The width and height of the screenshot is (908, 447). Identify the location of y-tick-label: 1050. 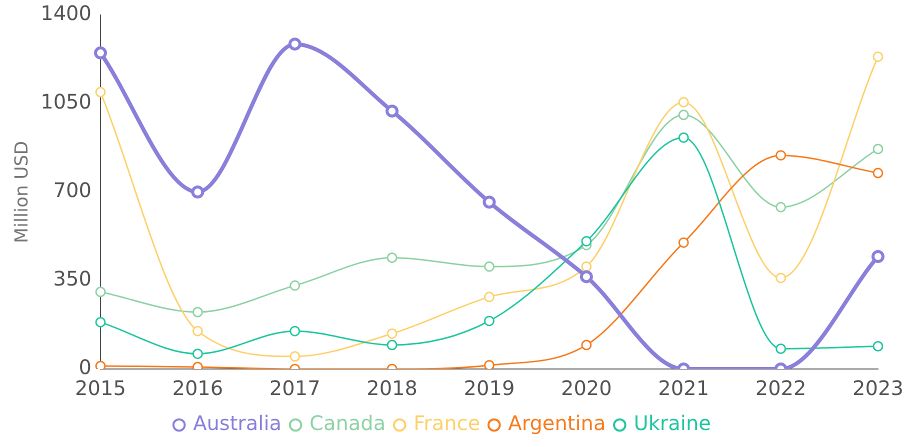
(66, 102).